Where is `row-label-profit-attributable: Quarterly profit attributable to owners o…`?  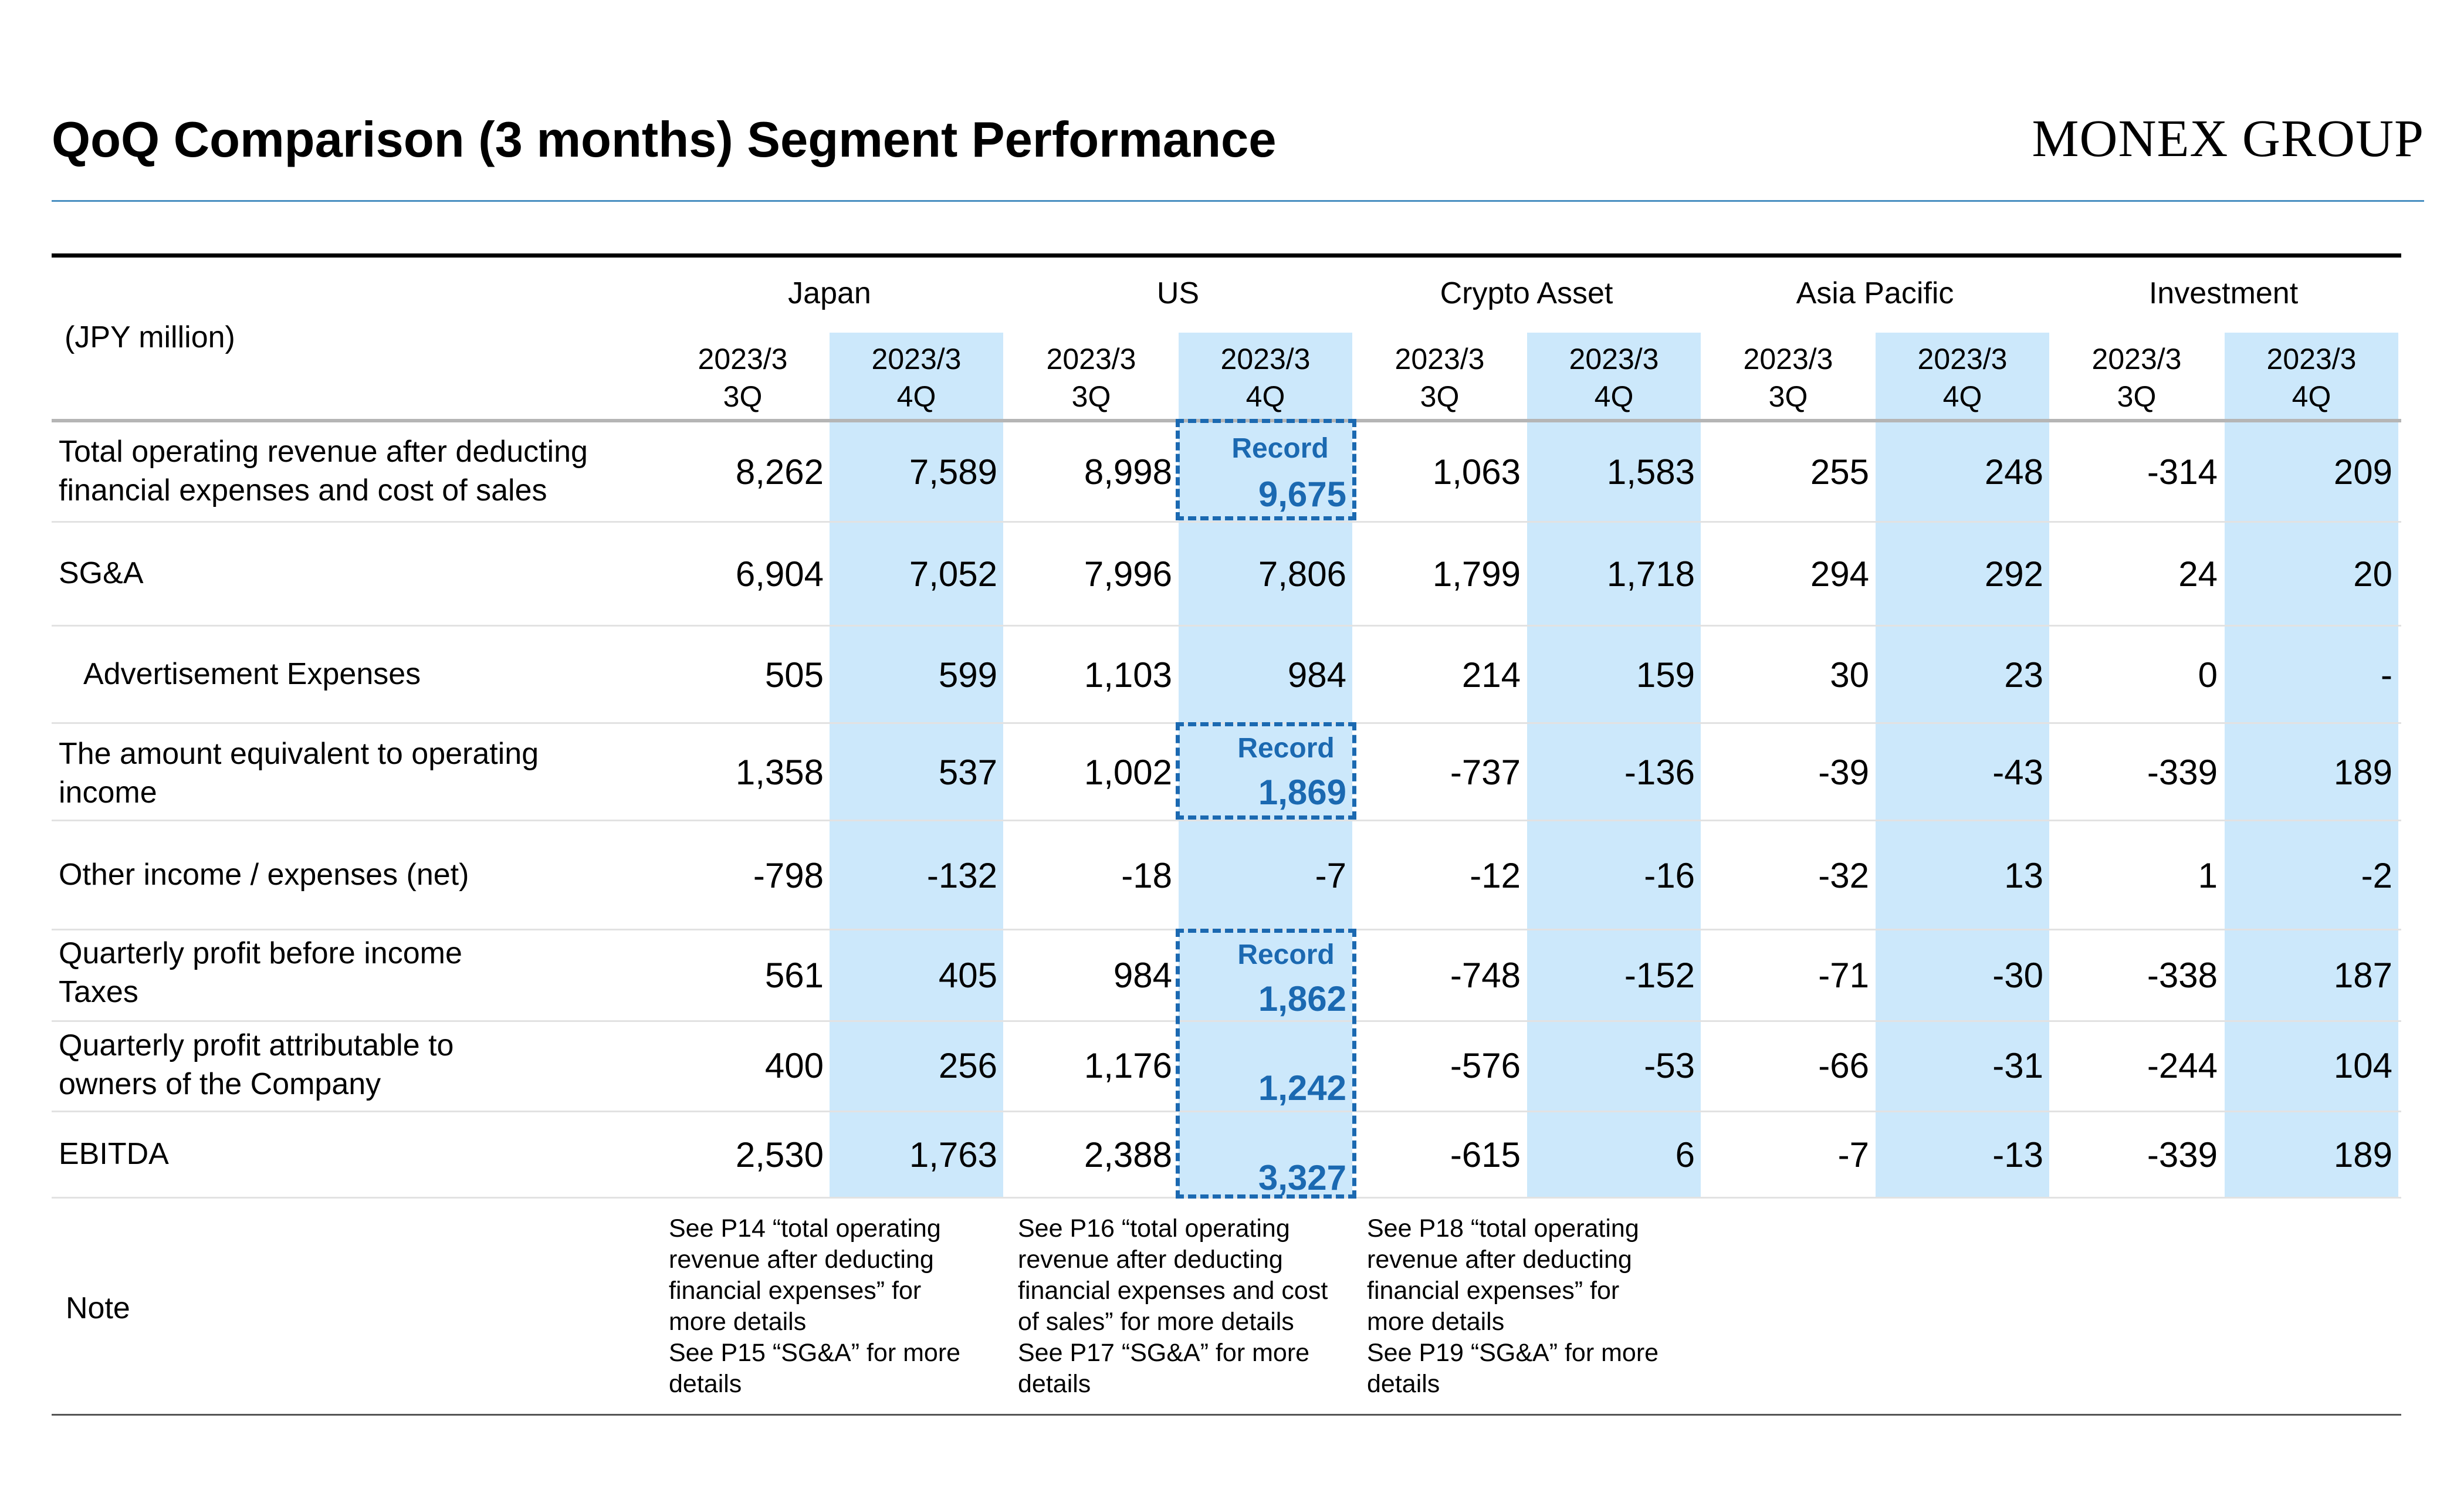 row-label-profit-attributable: Quarterly profit attributable to owners o… is located at coordinates (256, 1064).